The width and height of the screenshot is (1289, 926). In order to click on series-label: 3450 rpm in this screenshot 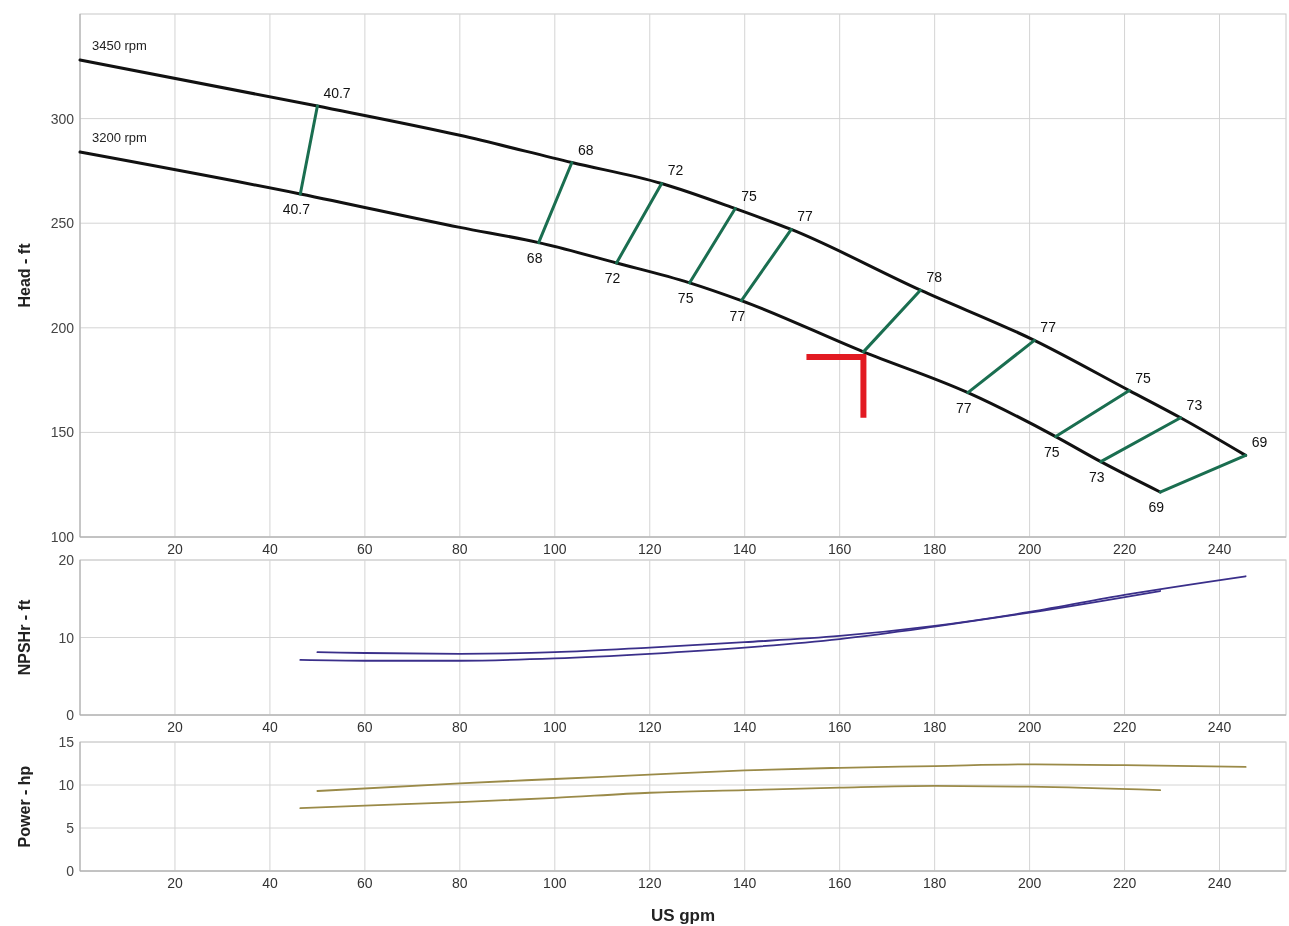, I will do `click(119, 46)`.